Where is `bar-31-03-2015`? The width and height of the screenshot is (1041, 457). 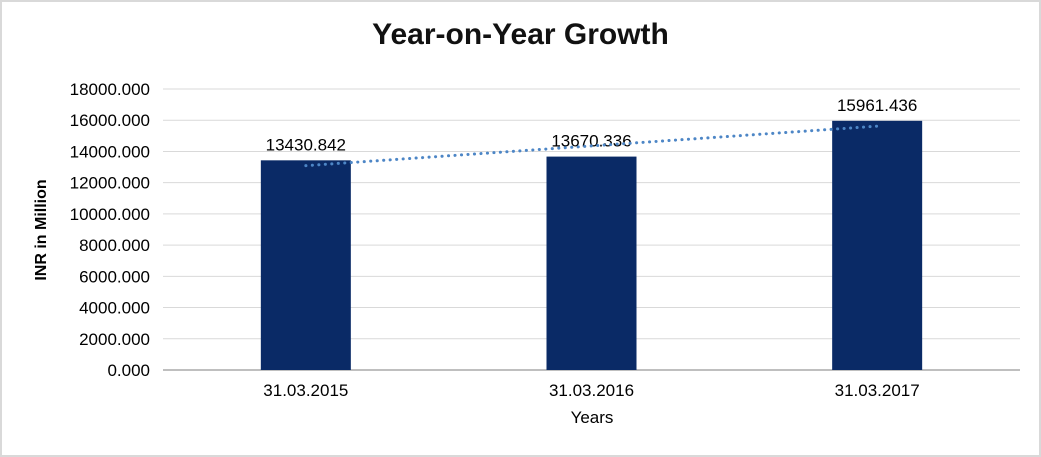 bar-31-03-2015 is located at coordinates (305, 265).